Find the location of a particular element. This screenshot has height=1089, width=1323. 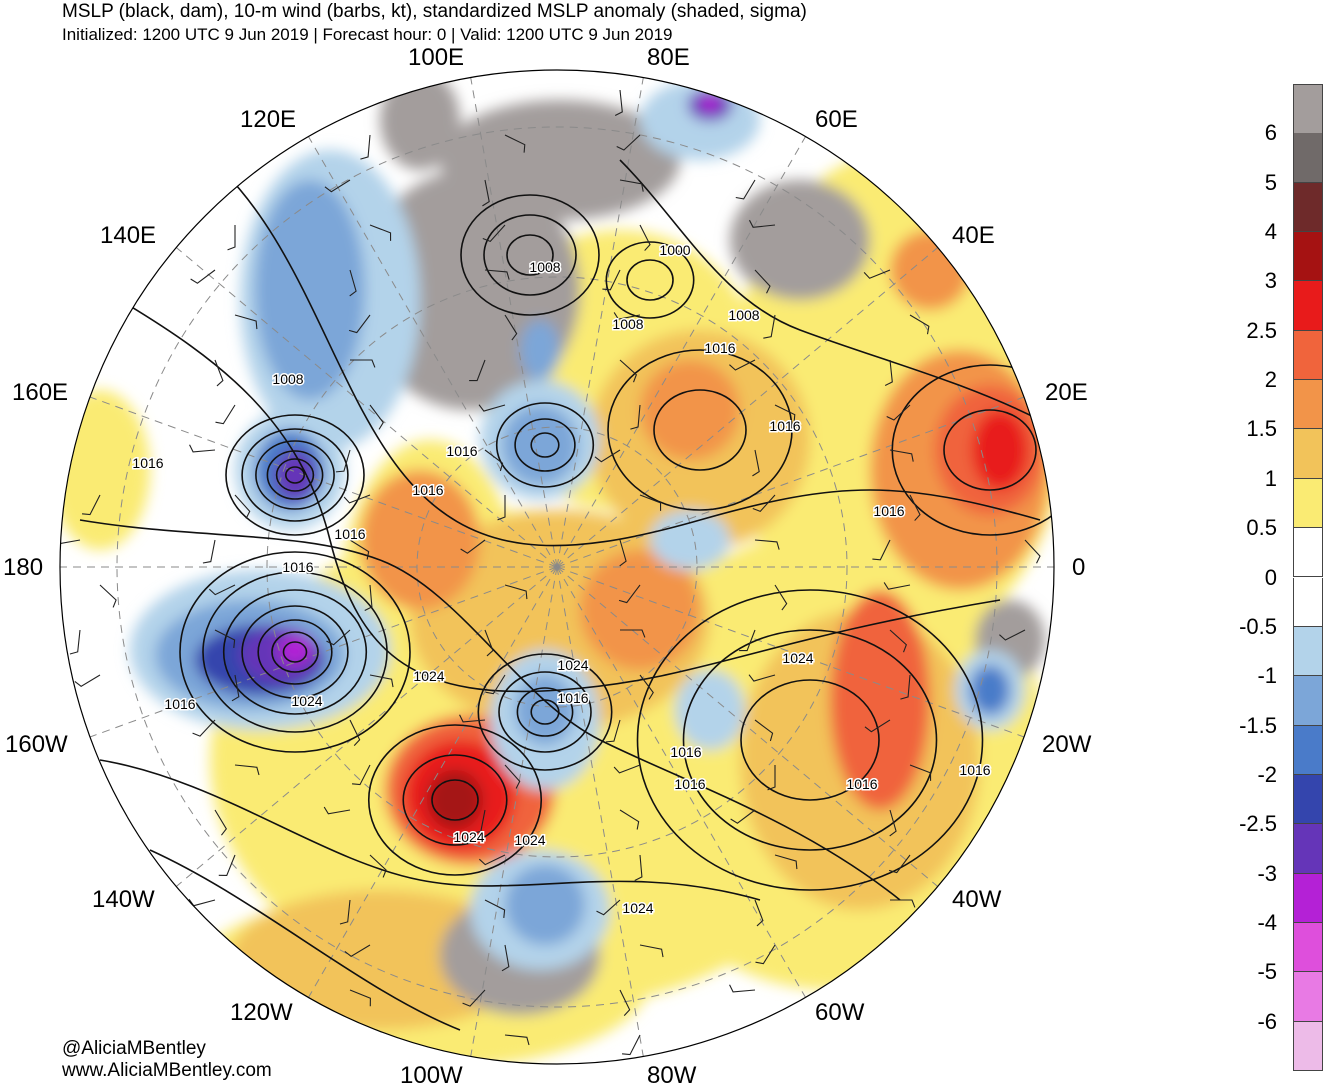

colorbar-label: -2.5 is located at coordinates (1258, 824).